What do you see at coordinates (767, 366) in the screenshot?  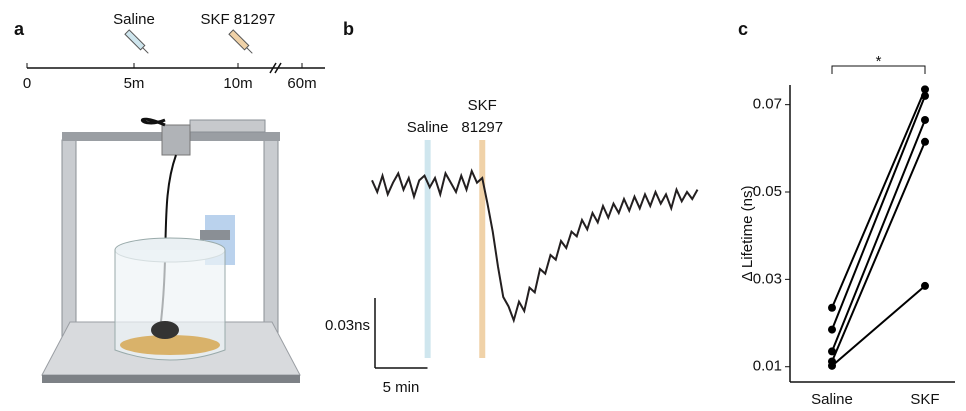 I see `y-tick-label: 0.01` at bounding box center [767, 366].